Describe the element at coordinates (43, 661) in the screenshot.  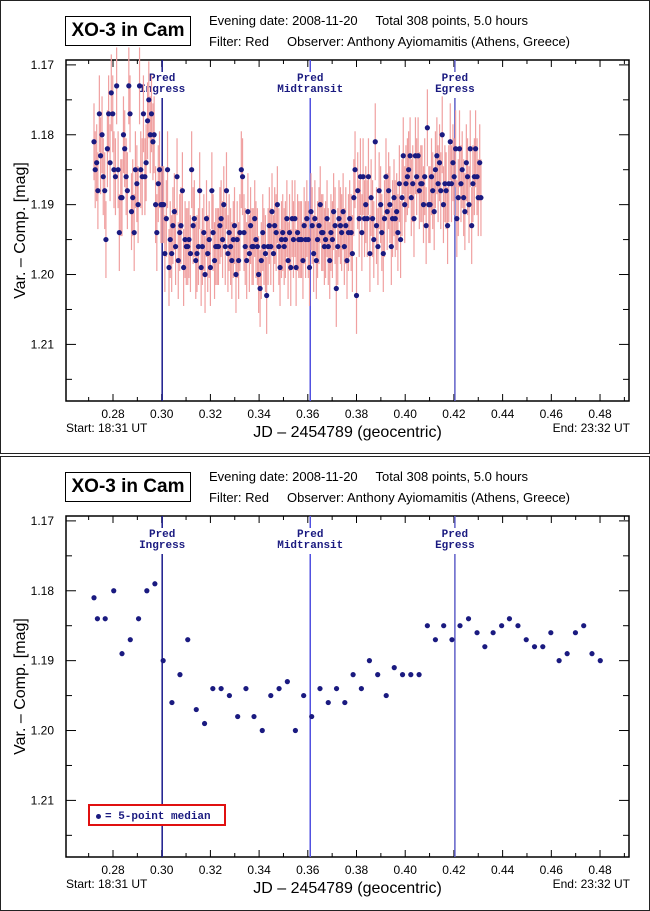
I see `y-tick-label: 1.19` at that location.